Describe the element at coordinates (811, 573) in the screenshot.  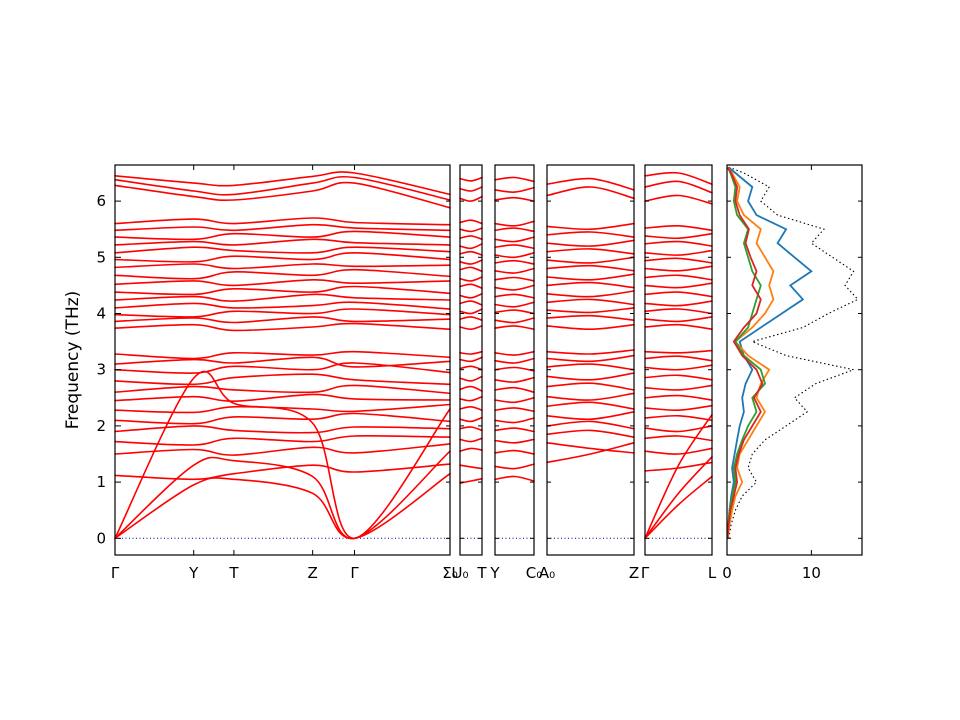
I see `x-tick-label: 10` at that location.